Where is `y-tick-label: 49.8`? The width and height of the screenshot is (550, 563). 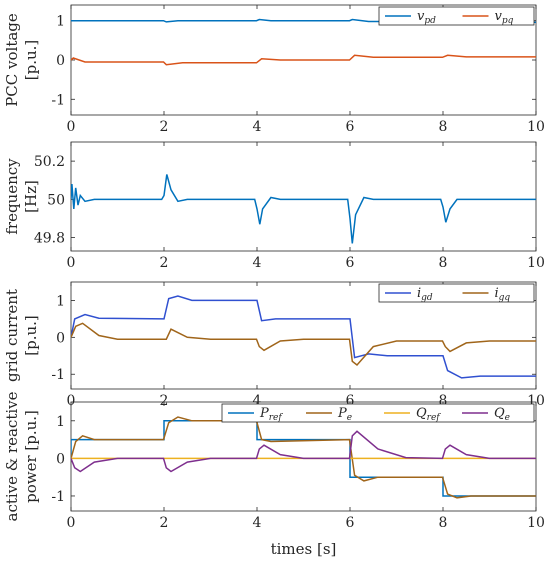 y-tick-label: 49.8 is located at coordinates (49, 239).